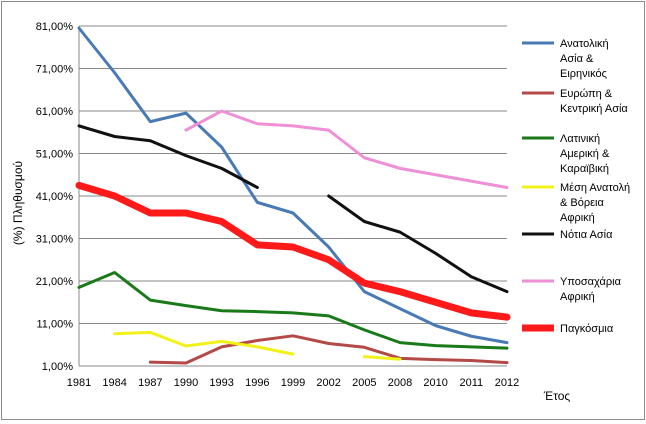  I want to click on x-tick-label: 2002, so click(328, 383).